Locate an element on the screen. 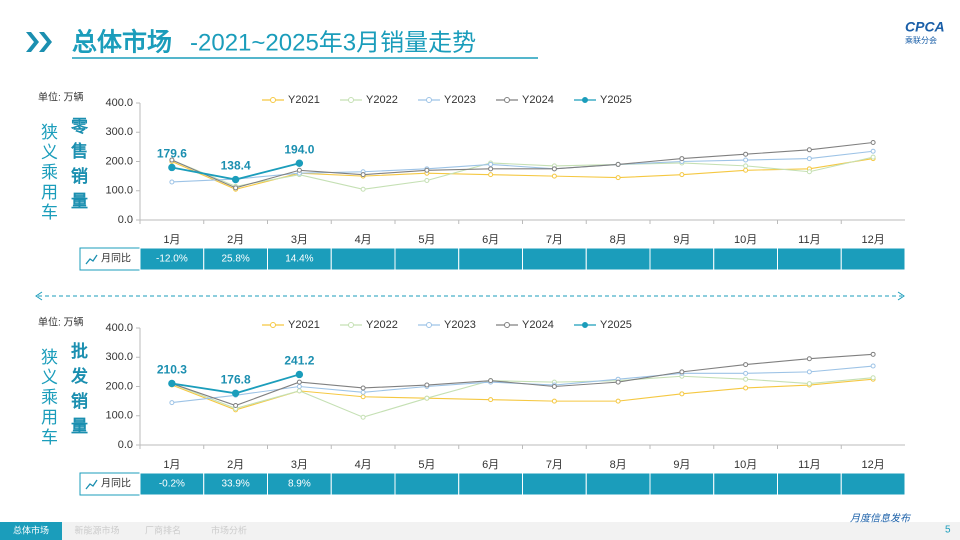 This screenshot has height=540, width=960. page-number: 5 is located at coordinates (948, 530).